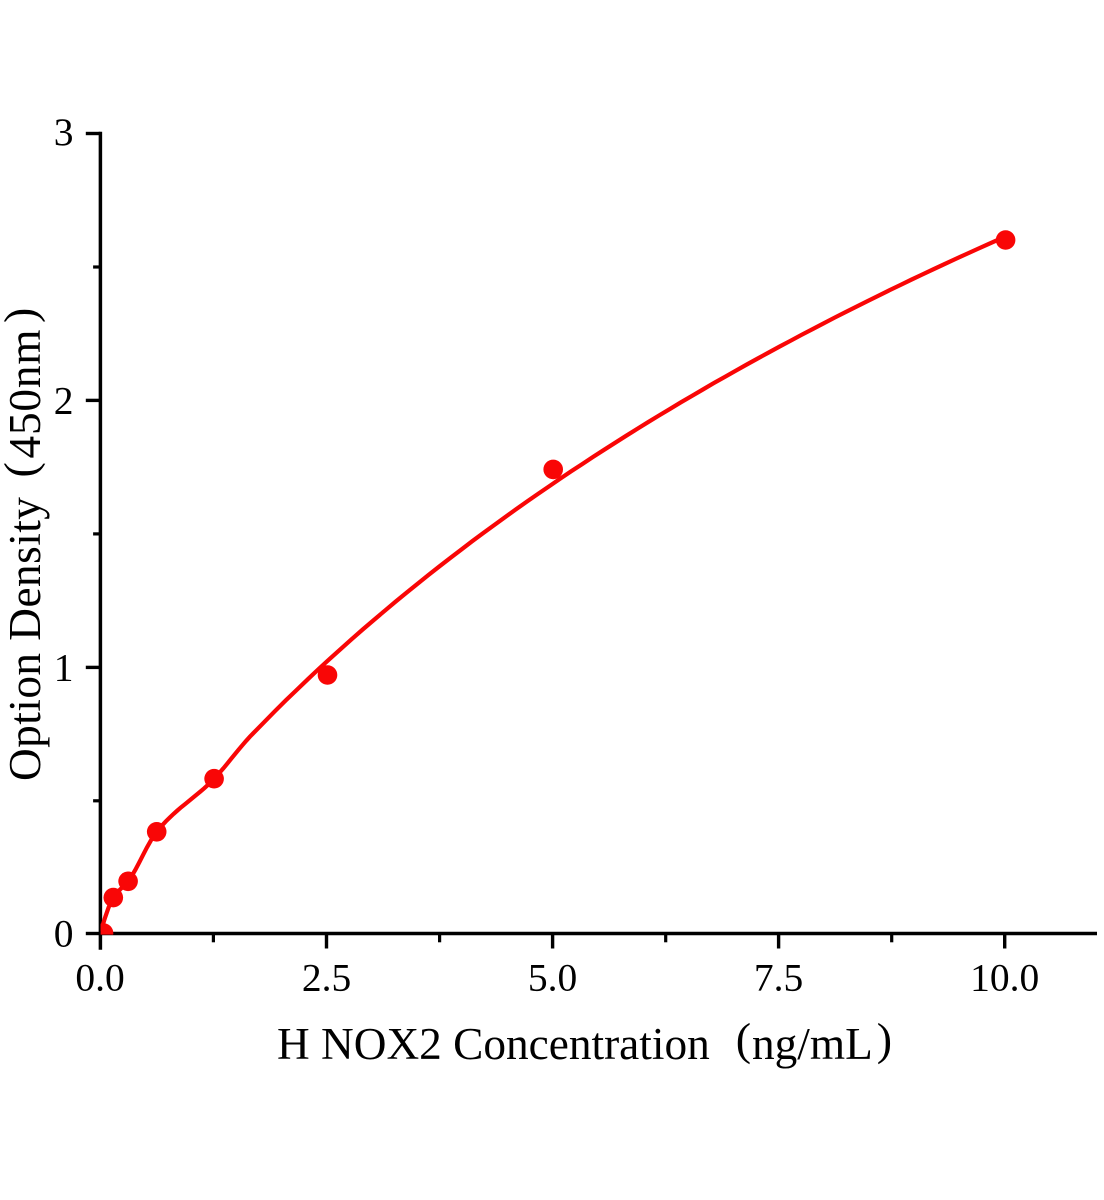 The width and height of the screenshot is (1104, 1200). Describe the element at coordinates (64, 934) in the screenshot. I see `svg-text: 0` at that location.